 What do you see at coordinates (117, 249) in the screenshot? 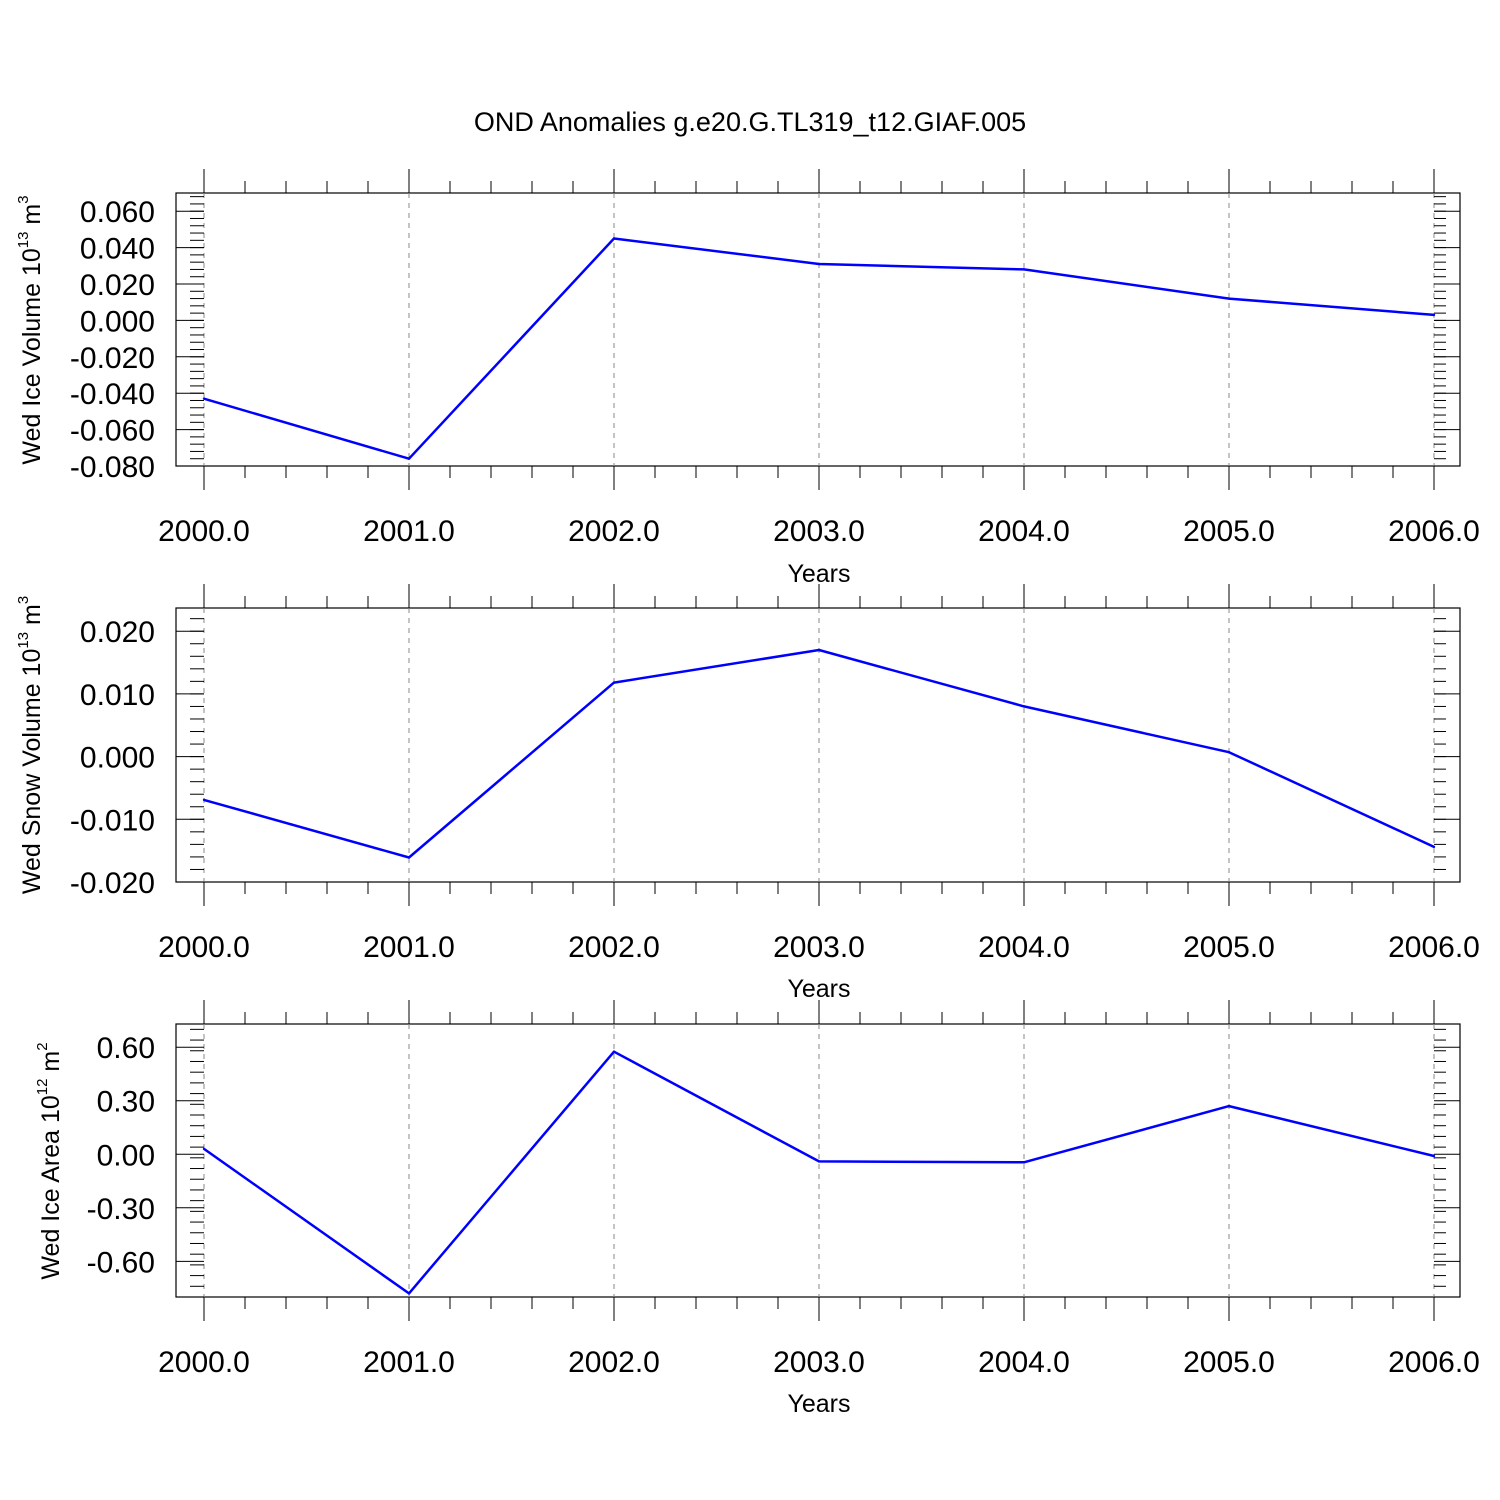
I see `y-tick-label: 0.040` at bounding box center [117, 249].